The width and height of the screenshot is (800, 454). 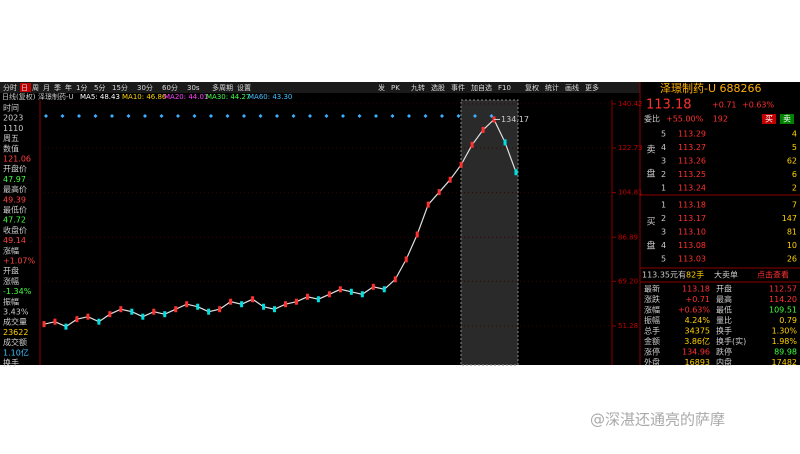 What do you see at coordinates (244, 87) in the screenshot?
I see `period-tab: 设置` at bounding box center [244, 87].